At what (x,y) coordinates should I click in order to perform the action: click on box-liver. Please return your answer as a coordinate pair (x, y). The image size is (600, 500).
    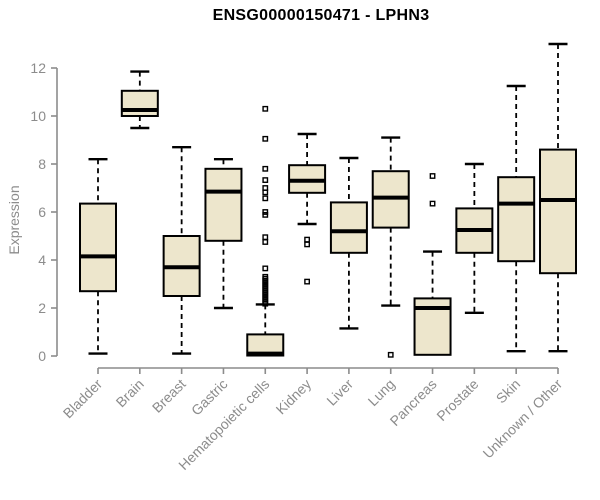
    Looking at the image, I should click on (348, 243).